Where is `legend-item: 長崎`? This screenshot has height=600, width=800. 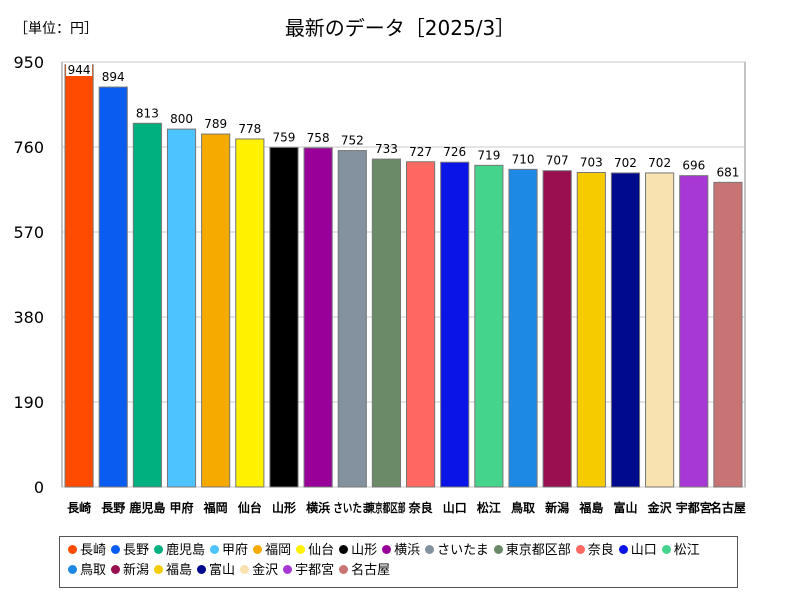 legend-item: 長崎 is located at coordinates (87, 551).